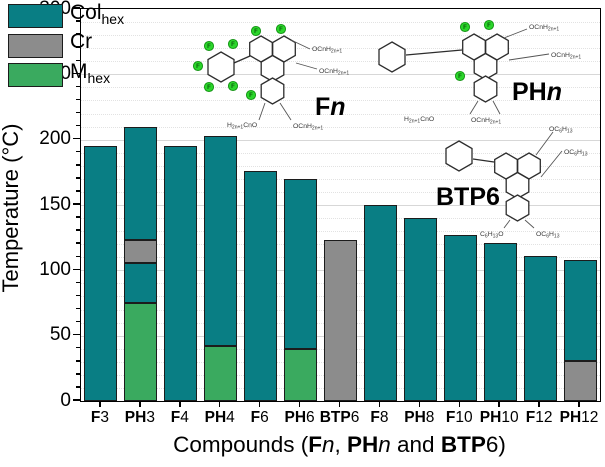 This screenshot has width=605, height=467. Describe the element at coordinates (35, 45) in the screenshot. I see `legend-swatch-cr` at that location.